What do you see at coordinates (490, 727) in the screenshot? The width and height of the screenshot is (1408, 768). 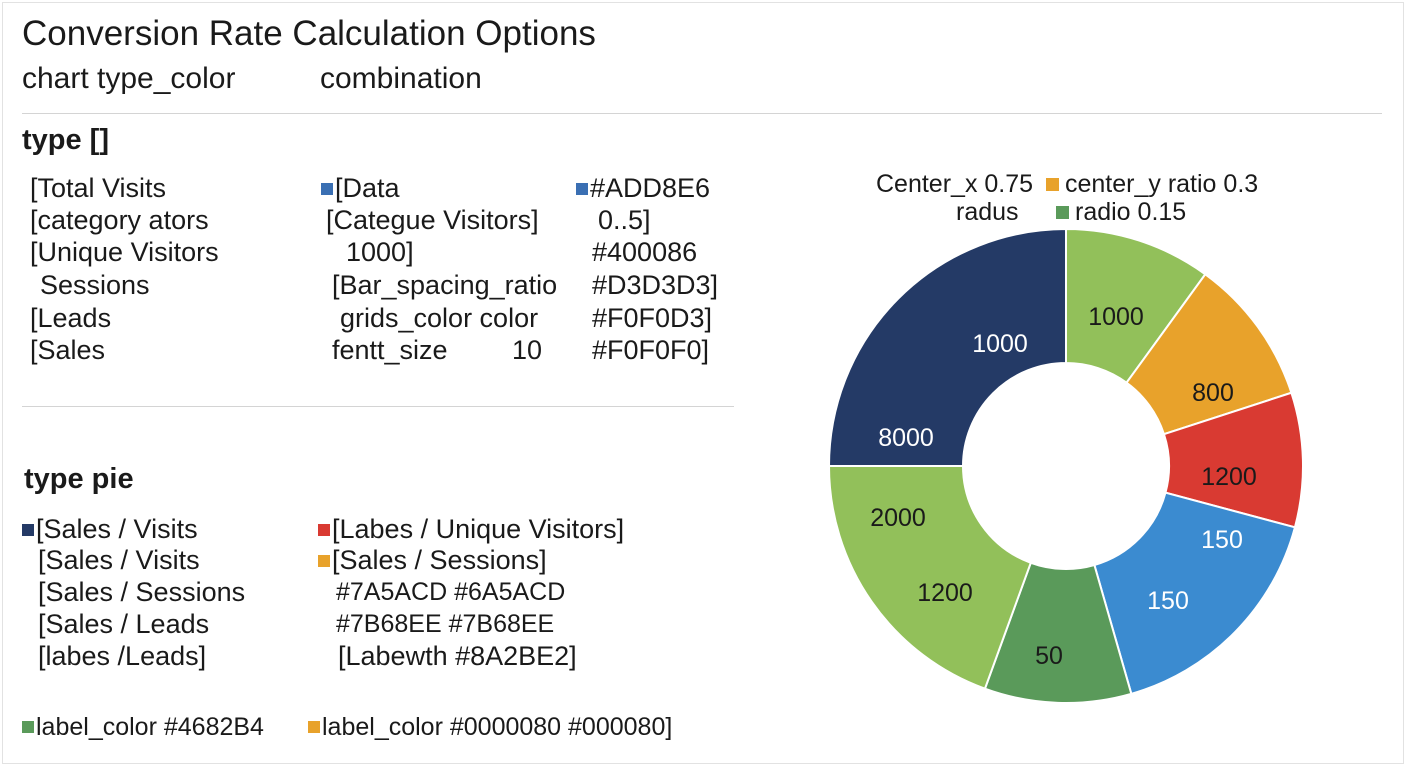 I see `footer-label-color-2: label_color #0000080 #000080]` at bounding box center [490, 727].